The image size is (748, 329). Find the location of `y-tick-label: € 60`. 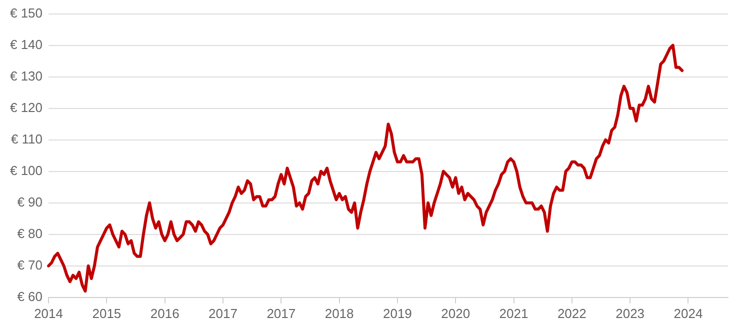

y-tick-label: € 60 is located at coordinates (30, 296).